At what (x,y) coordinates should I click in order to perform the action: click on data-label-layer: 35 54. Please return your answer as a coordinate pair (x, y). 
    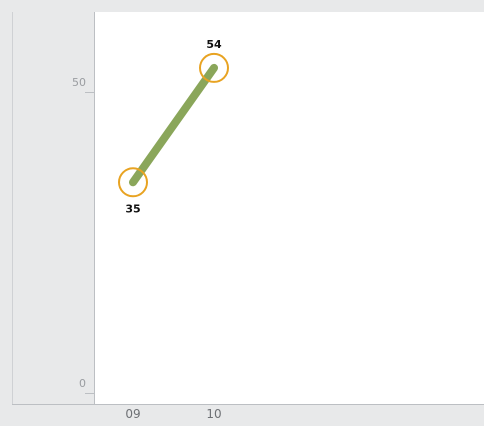
    Looking at the image, I should click on (173, 126).